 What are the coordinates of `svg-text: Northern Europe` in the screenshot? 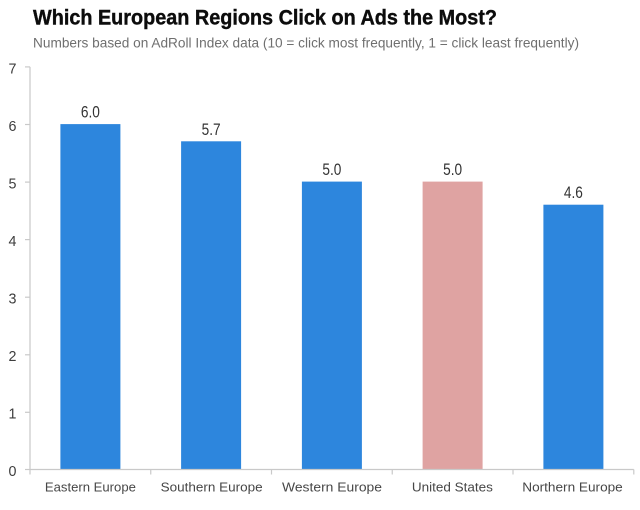 It's located at (572, 487).